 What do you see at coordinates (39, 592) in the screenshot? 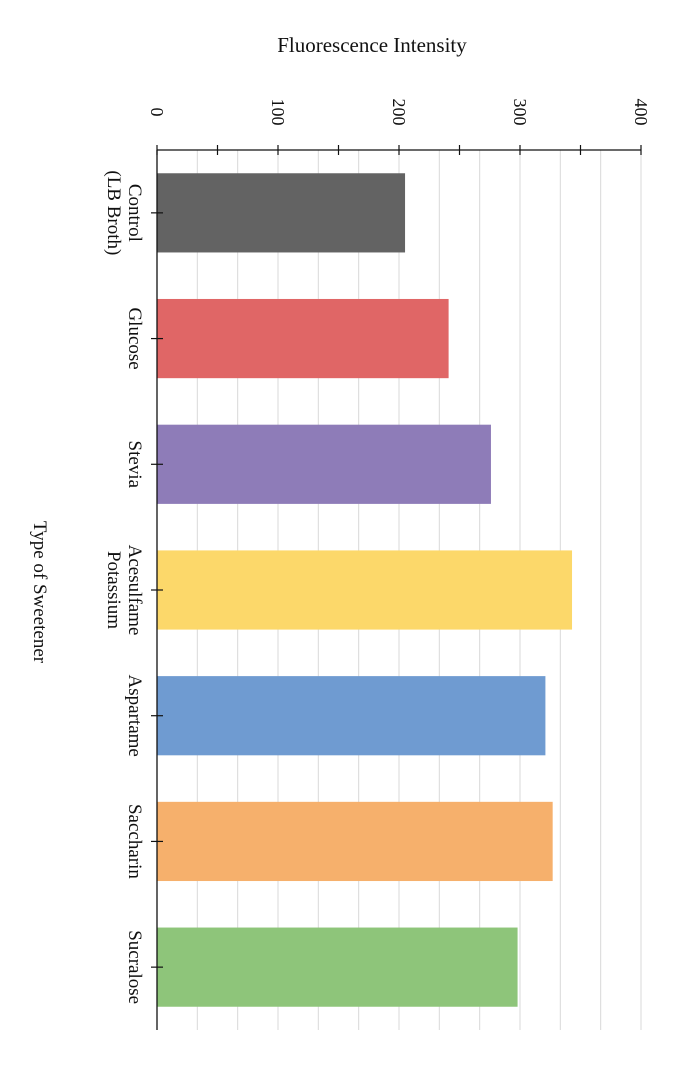
I see `category-axis-title: Type of Sweetener` at bounding box center [39, 592].